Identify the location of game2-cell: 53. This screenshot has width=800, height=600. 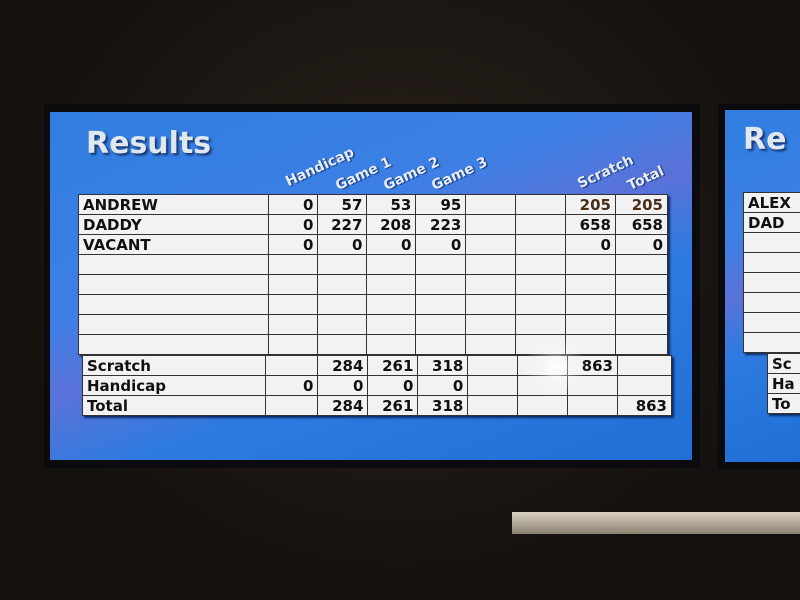
(391, 204).